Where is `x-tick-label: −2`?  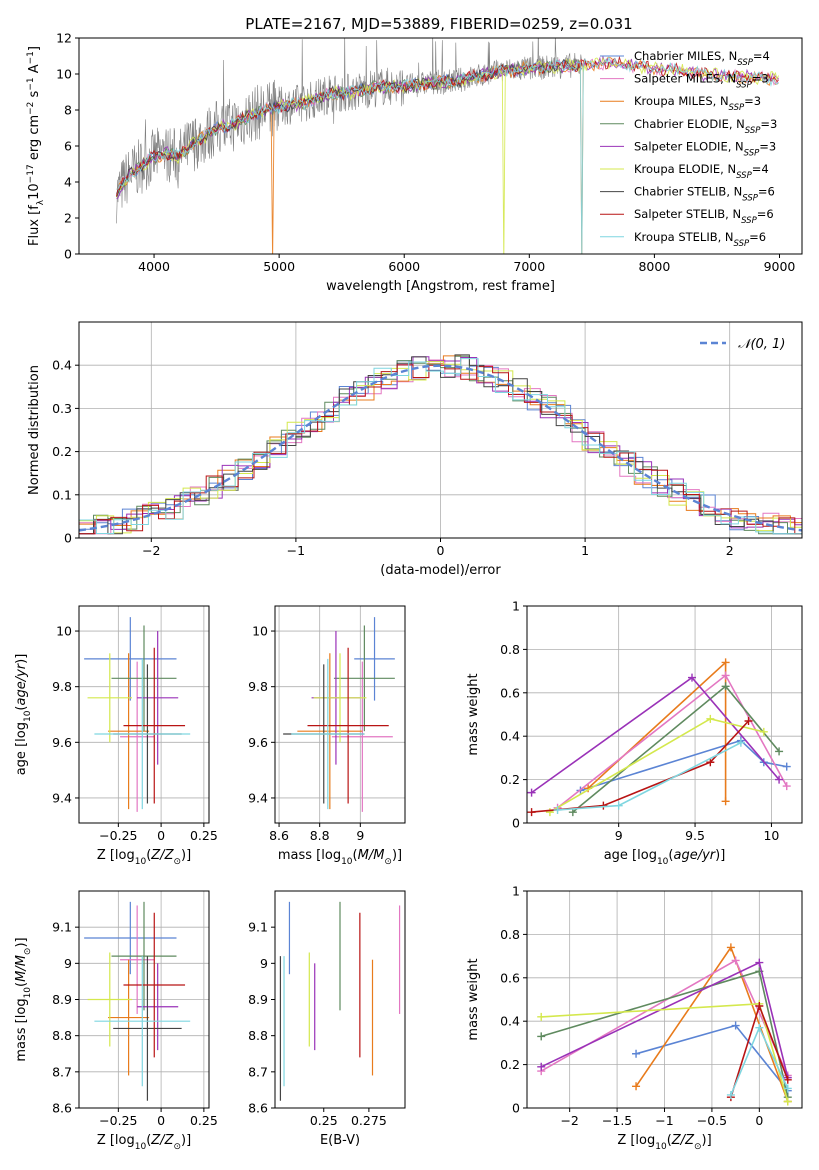 x-tick-label: −2 is located at coordinates (151, 550).